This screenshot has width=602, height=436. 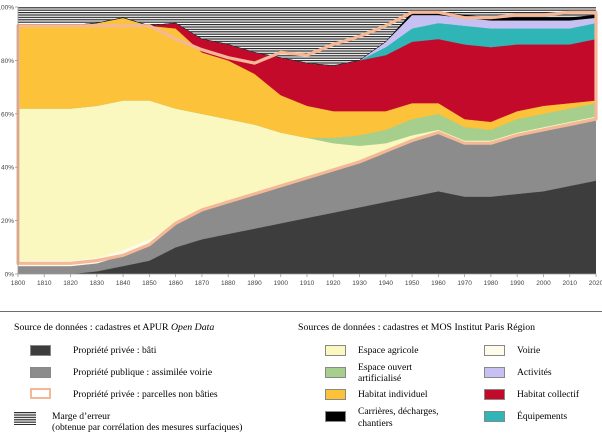 I want to click on y-tick-label: 20%, so click(x=7, y=221).